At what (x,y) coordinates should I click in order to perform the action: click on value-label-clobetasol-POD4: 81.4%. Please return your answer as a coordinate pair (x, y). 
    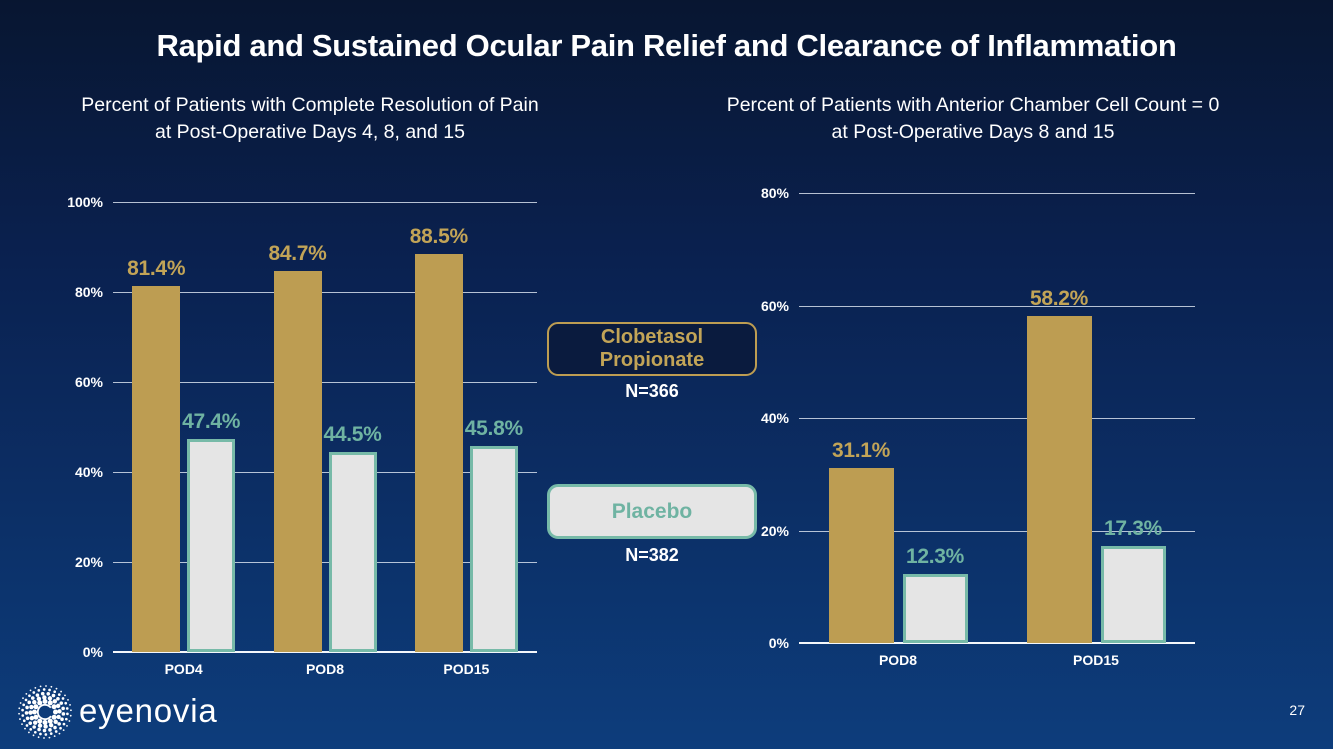
    Looking at the image, I should click on (156, 268).